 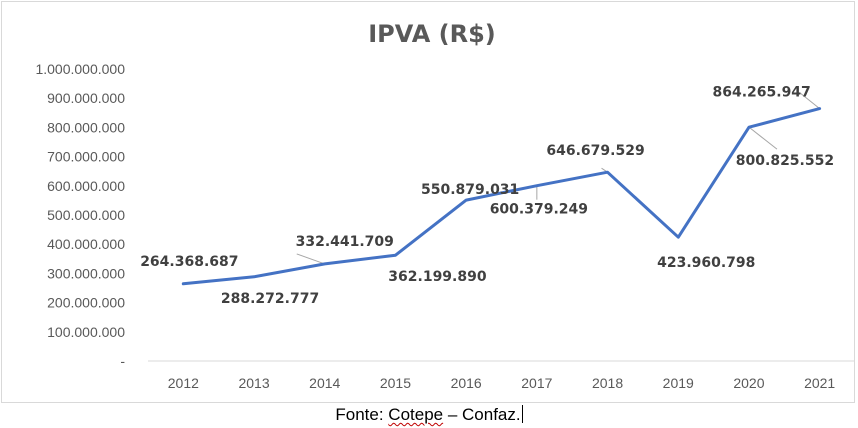 I want to click on data-label: 332.441.709, so click(x=345, y=242).